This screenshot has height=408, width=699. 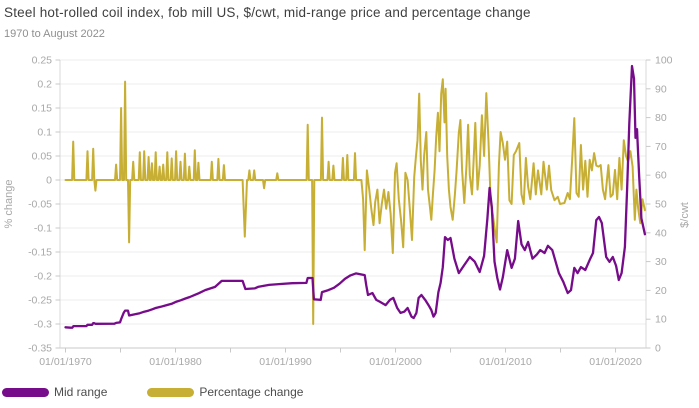 I want to click on svg-text: 30, so click(x=661, y=262).